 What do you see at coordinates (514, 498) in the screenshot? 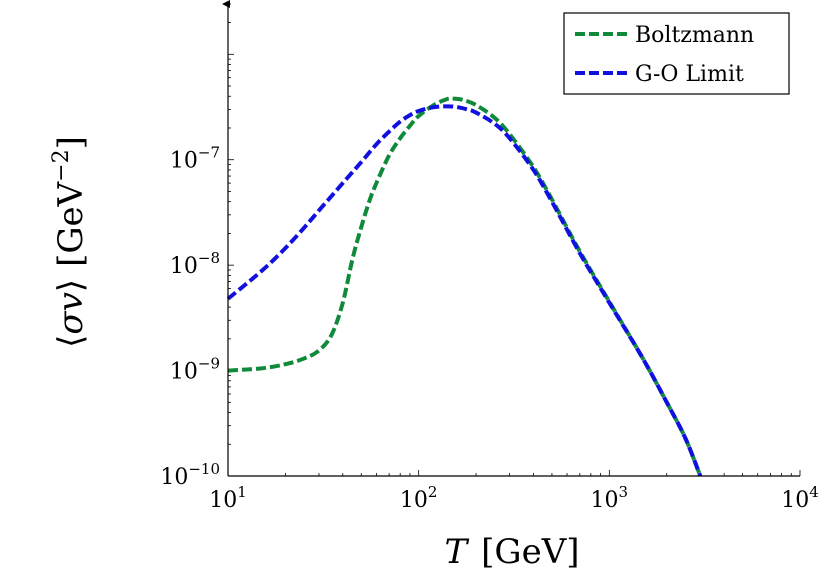
I see `x-tick-labels: 10¹ 10² 10³ 10⁴` at bounding box center [514, 498].